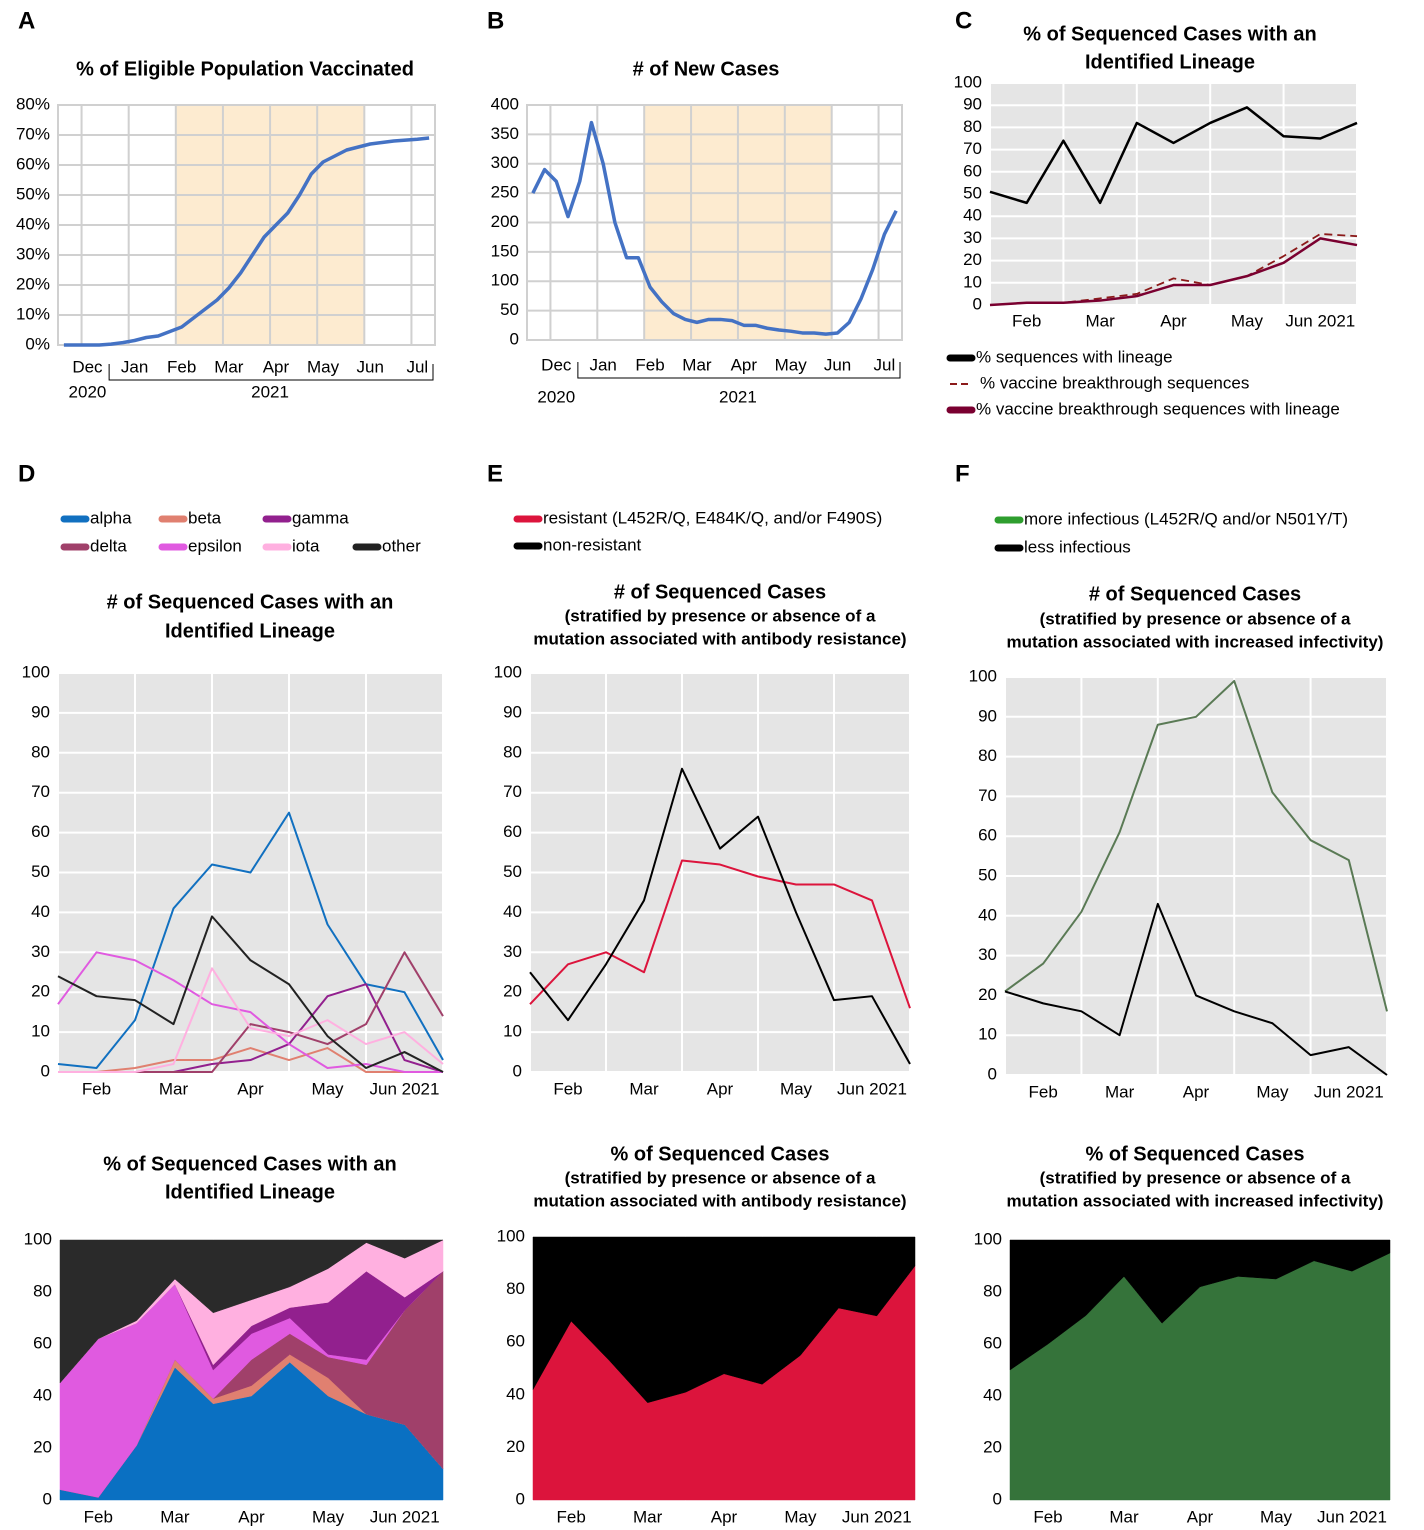 Image resolution: width=1424 pixels, height=1530 pixels. Describe the element at coordinates (271, 372) in the screenshot. I see `year-bracket` at that location.